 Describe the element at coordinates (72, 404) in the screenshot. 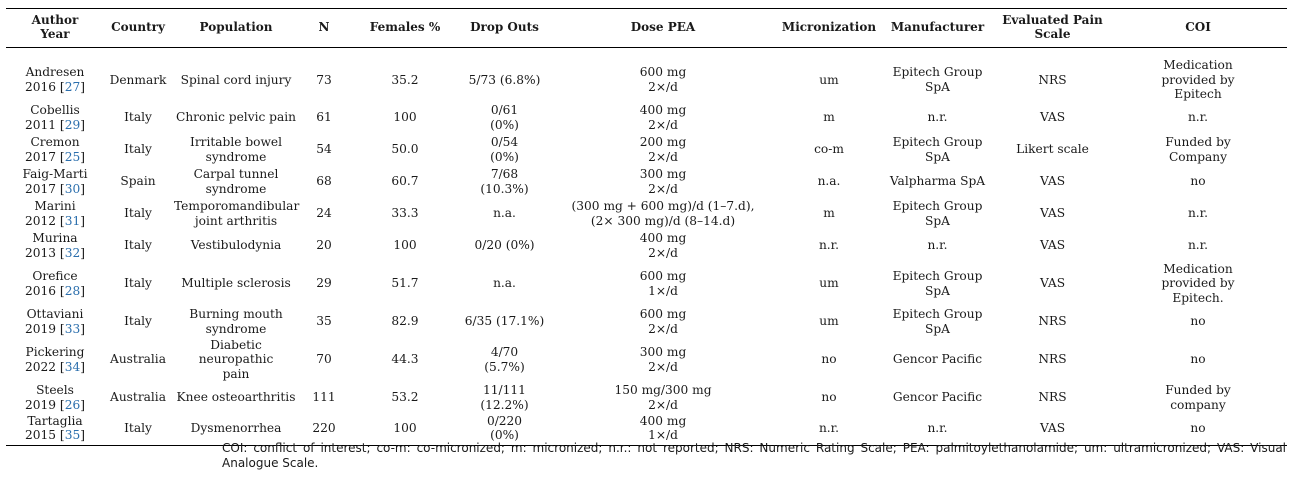

I see `reference-link: 26` at that location.